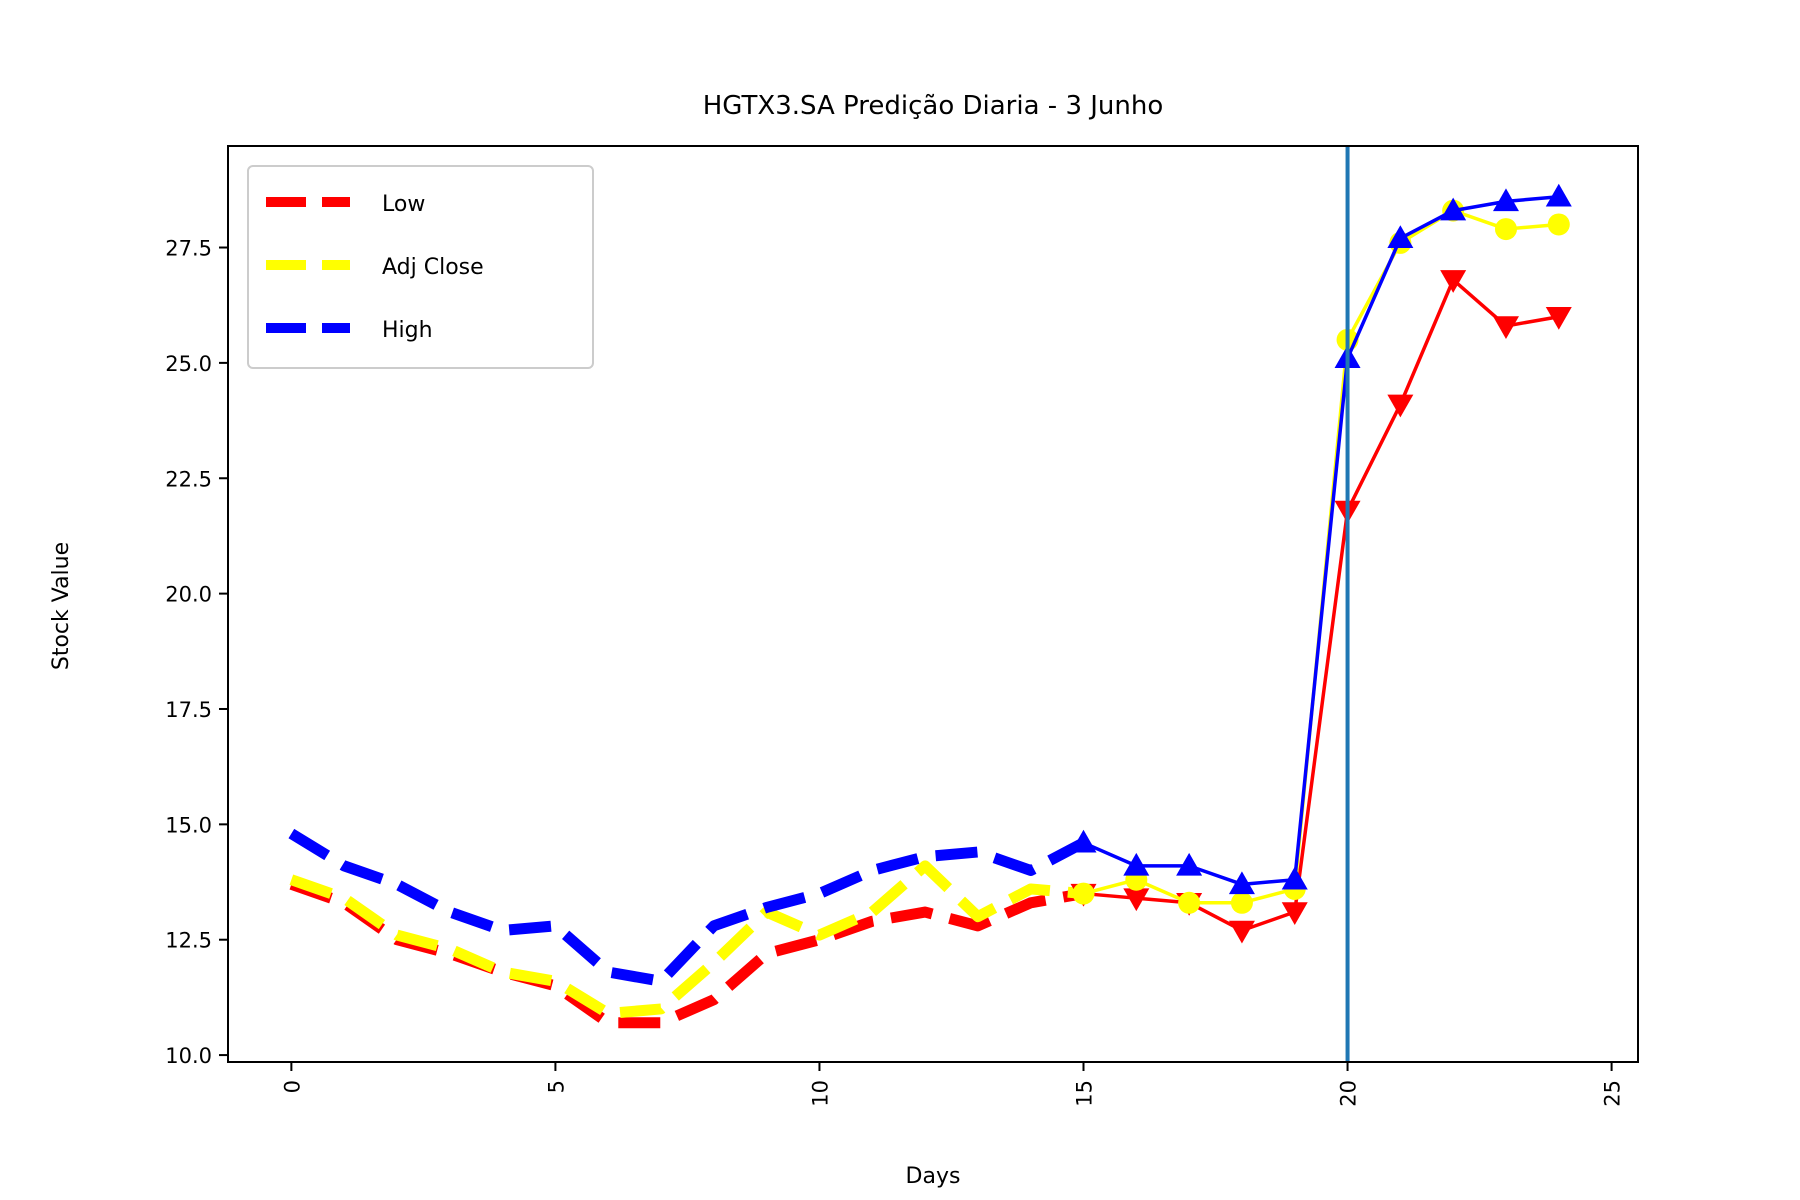 This screenshot has height=1200, width=1800. What do you see at coordinates (345, 204) in the screenshot?
I see `legend-item-low: Low` at bounding box center [345, 204].